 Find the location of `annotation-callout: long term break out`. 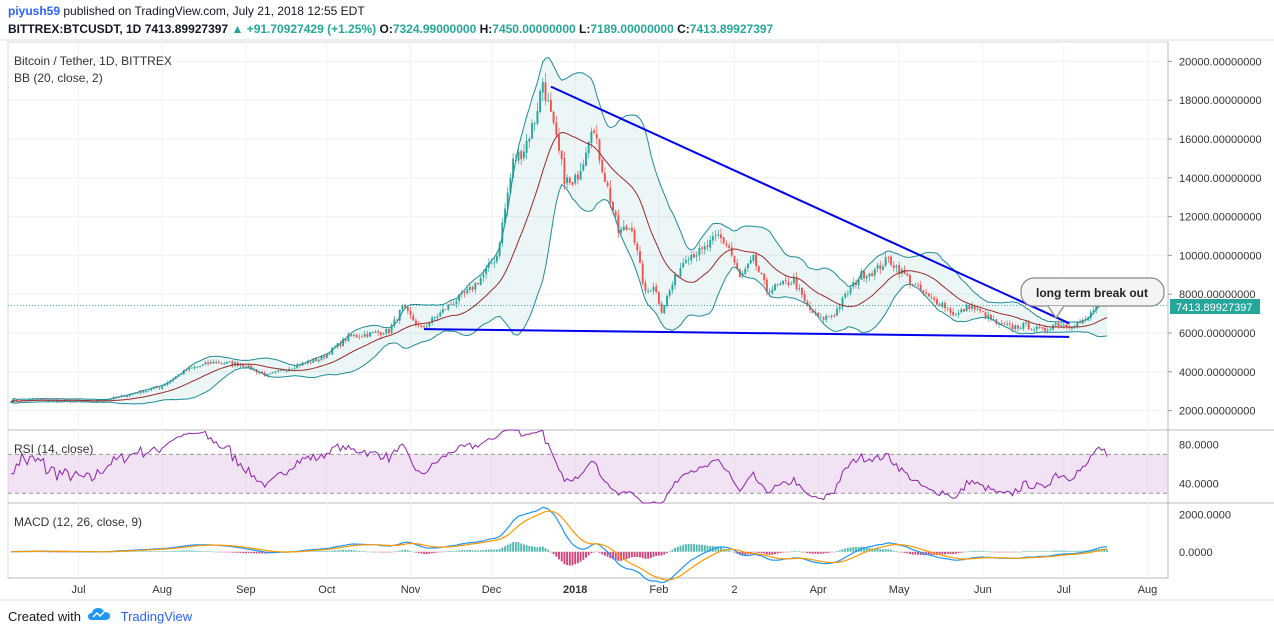

annotation-callout: long term break out is located at coordinates (1092, 298).